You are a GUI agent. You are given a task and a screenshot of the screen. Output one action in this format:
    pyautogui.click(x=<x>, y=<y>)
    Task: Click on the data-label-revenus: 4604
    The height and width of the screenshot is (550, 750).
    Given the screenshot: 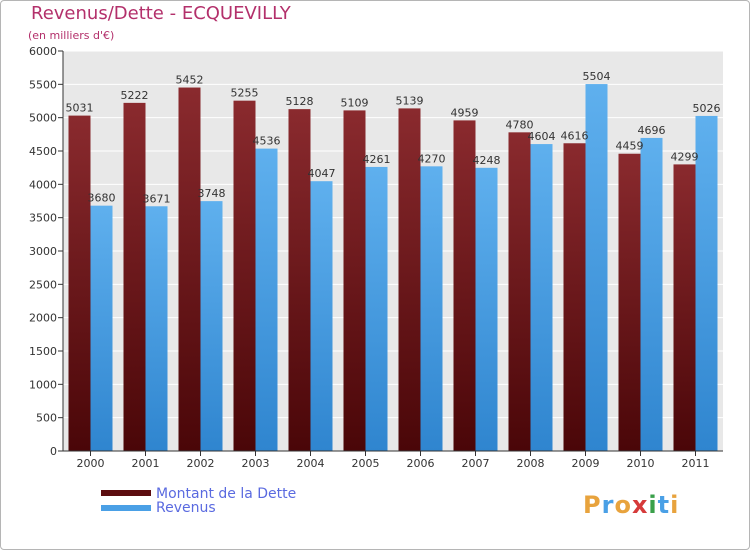 What is the action you would take?
    pyautogui.click(x=542, y=136)
    